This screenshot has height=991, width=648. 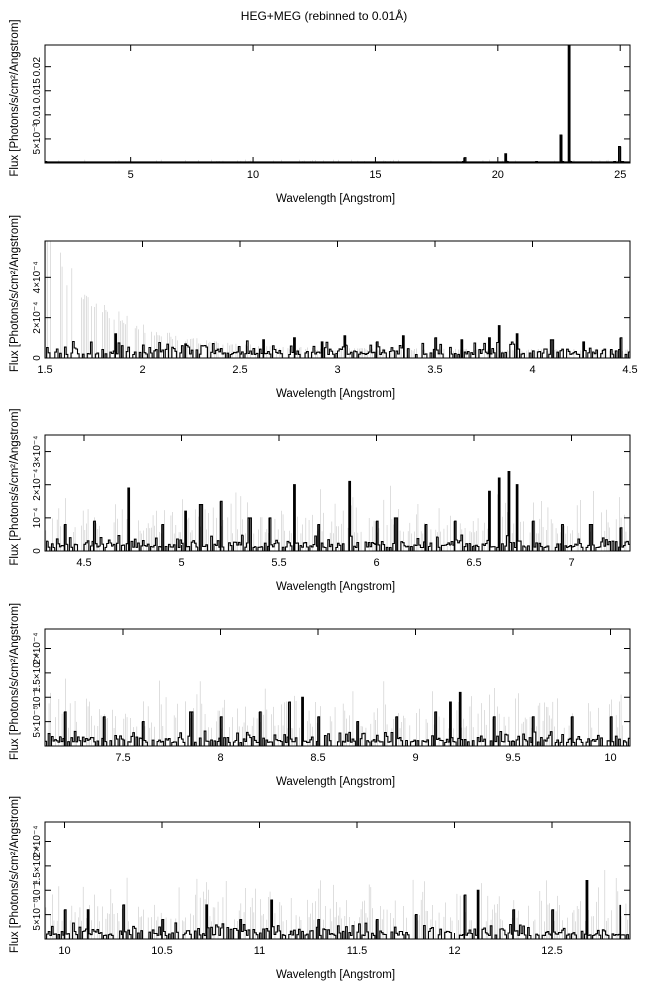 I want to click on x-tick-label: 7.5, so click(x=122, y=758).